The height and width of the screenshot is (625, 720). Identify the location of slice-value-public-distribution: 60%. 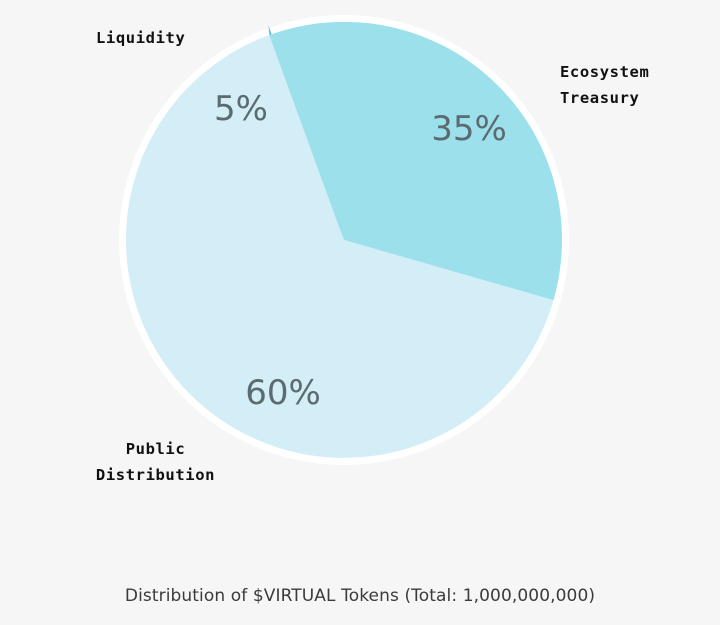
(283, 393).